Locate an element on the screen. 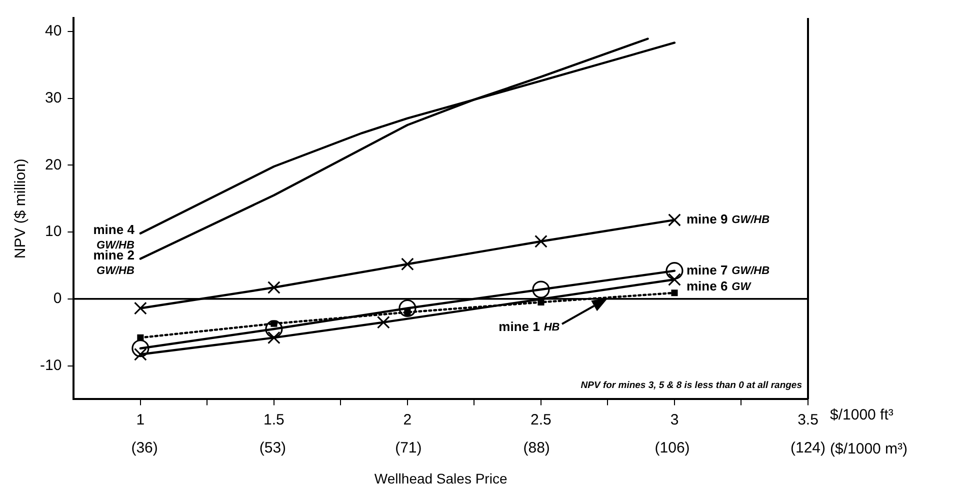 The height and width of the screenshot is (496, 958). series-label: mine 4 GW/HB is located at coordinates (114, 237).